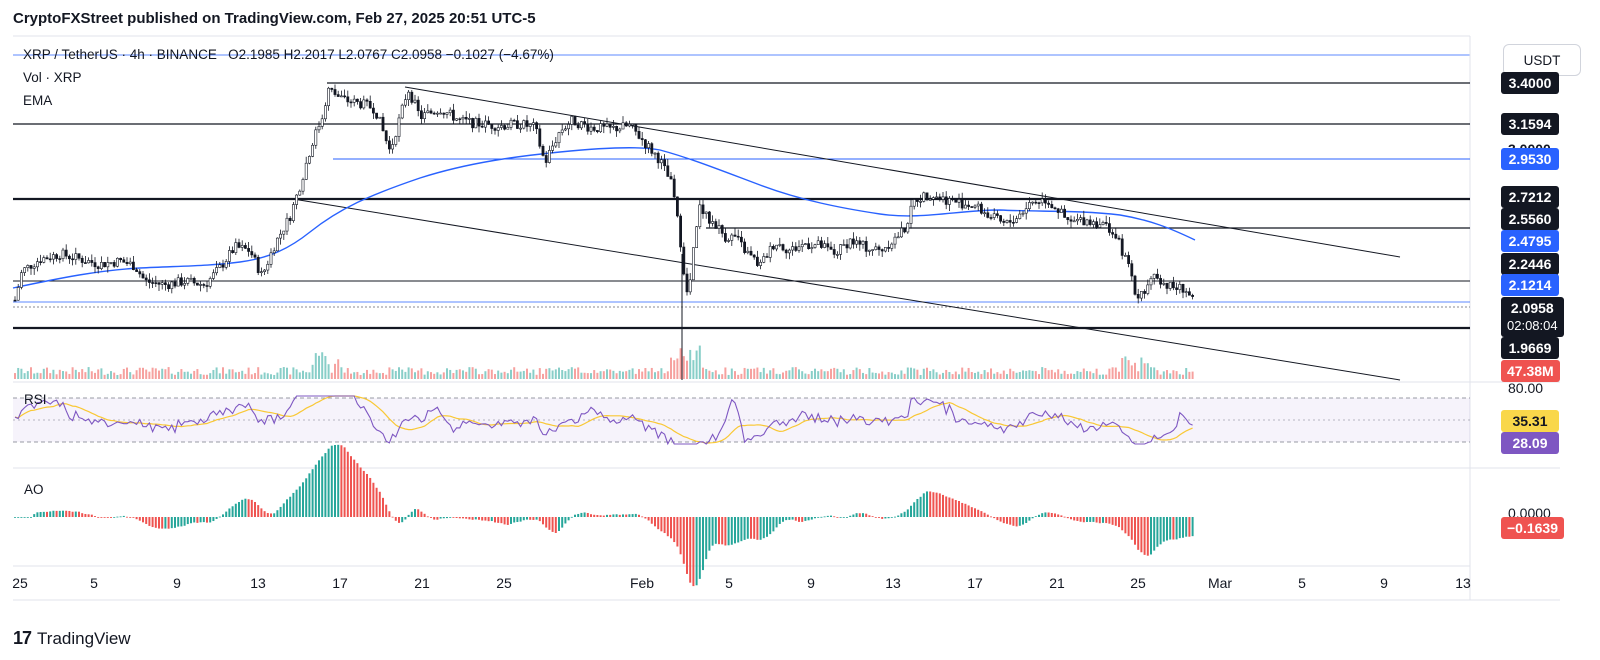 The image size is (1600, 660). What do you see at coordinates (35, 399) in the screenshot?
I see `rsi-pane-label: RSI` at bounding box center [35, 399].